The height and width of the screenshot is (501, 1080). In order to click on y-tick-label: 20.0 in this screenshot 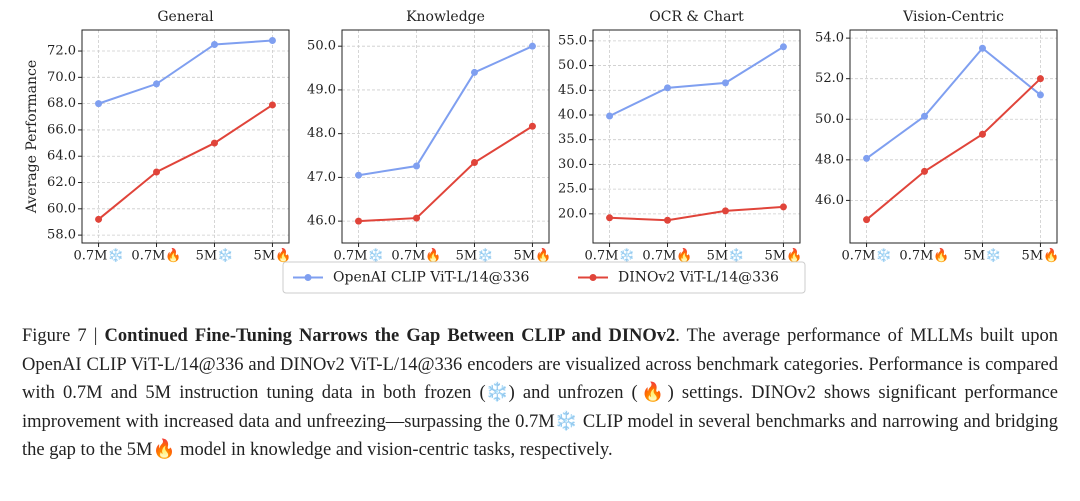, I will do `click(572, 213)`.